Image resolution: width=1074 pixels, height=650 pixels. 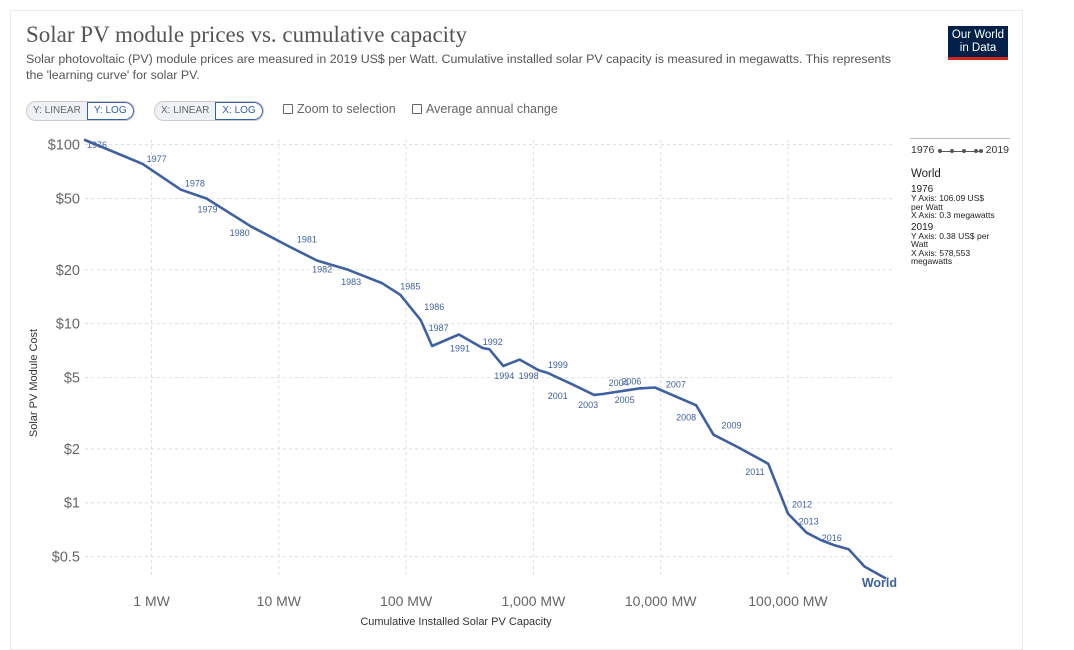 What do you see at coordinates (978, 47) in the screenshot?
I see `logo-line-2: in Data` at bounding box center [978, 47].